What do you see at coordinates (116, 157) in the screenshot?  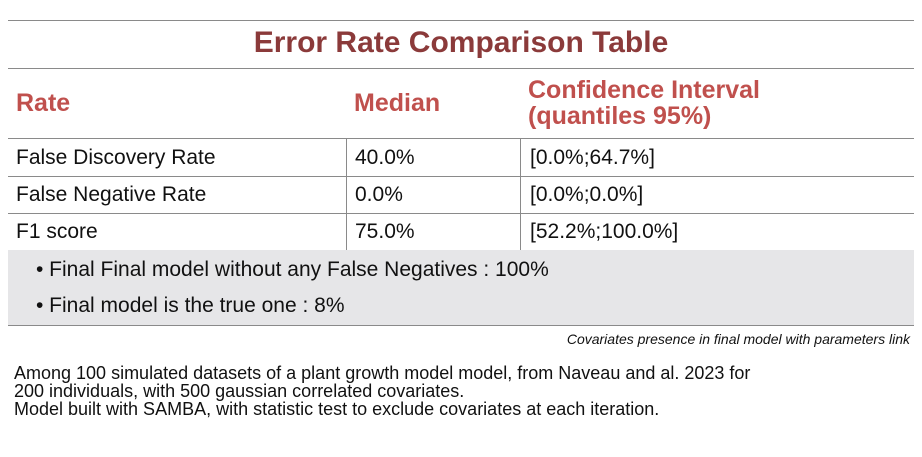 I see `row-1-rate: False Discovery Rate` at bounding box center [116, 157].